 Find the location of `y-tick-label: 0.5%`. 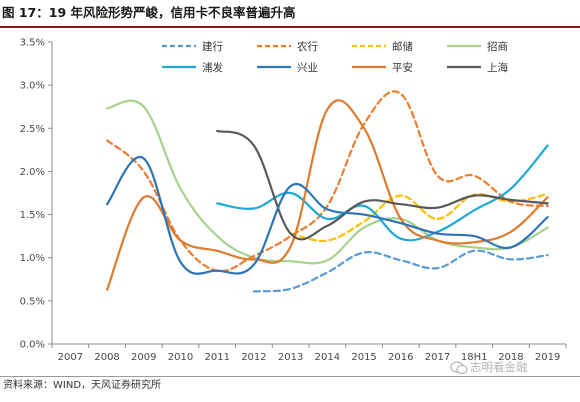

y-tick-label: 0.5% is located at coordinates (32, 301).